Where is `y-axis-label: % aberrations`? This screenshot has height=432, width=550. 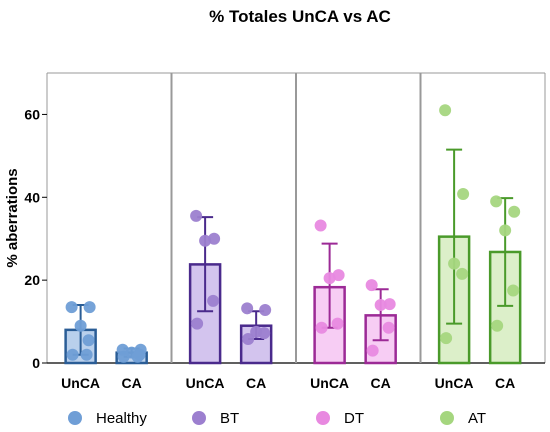 y-axis-label: % aberrations is located at coordinates (12, 217).